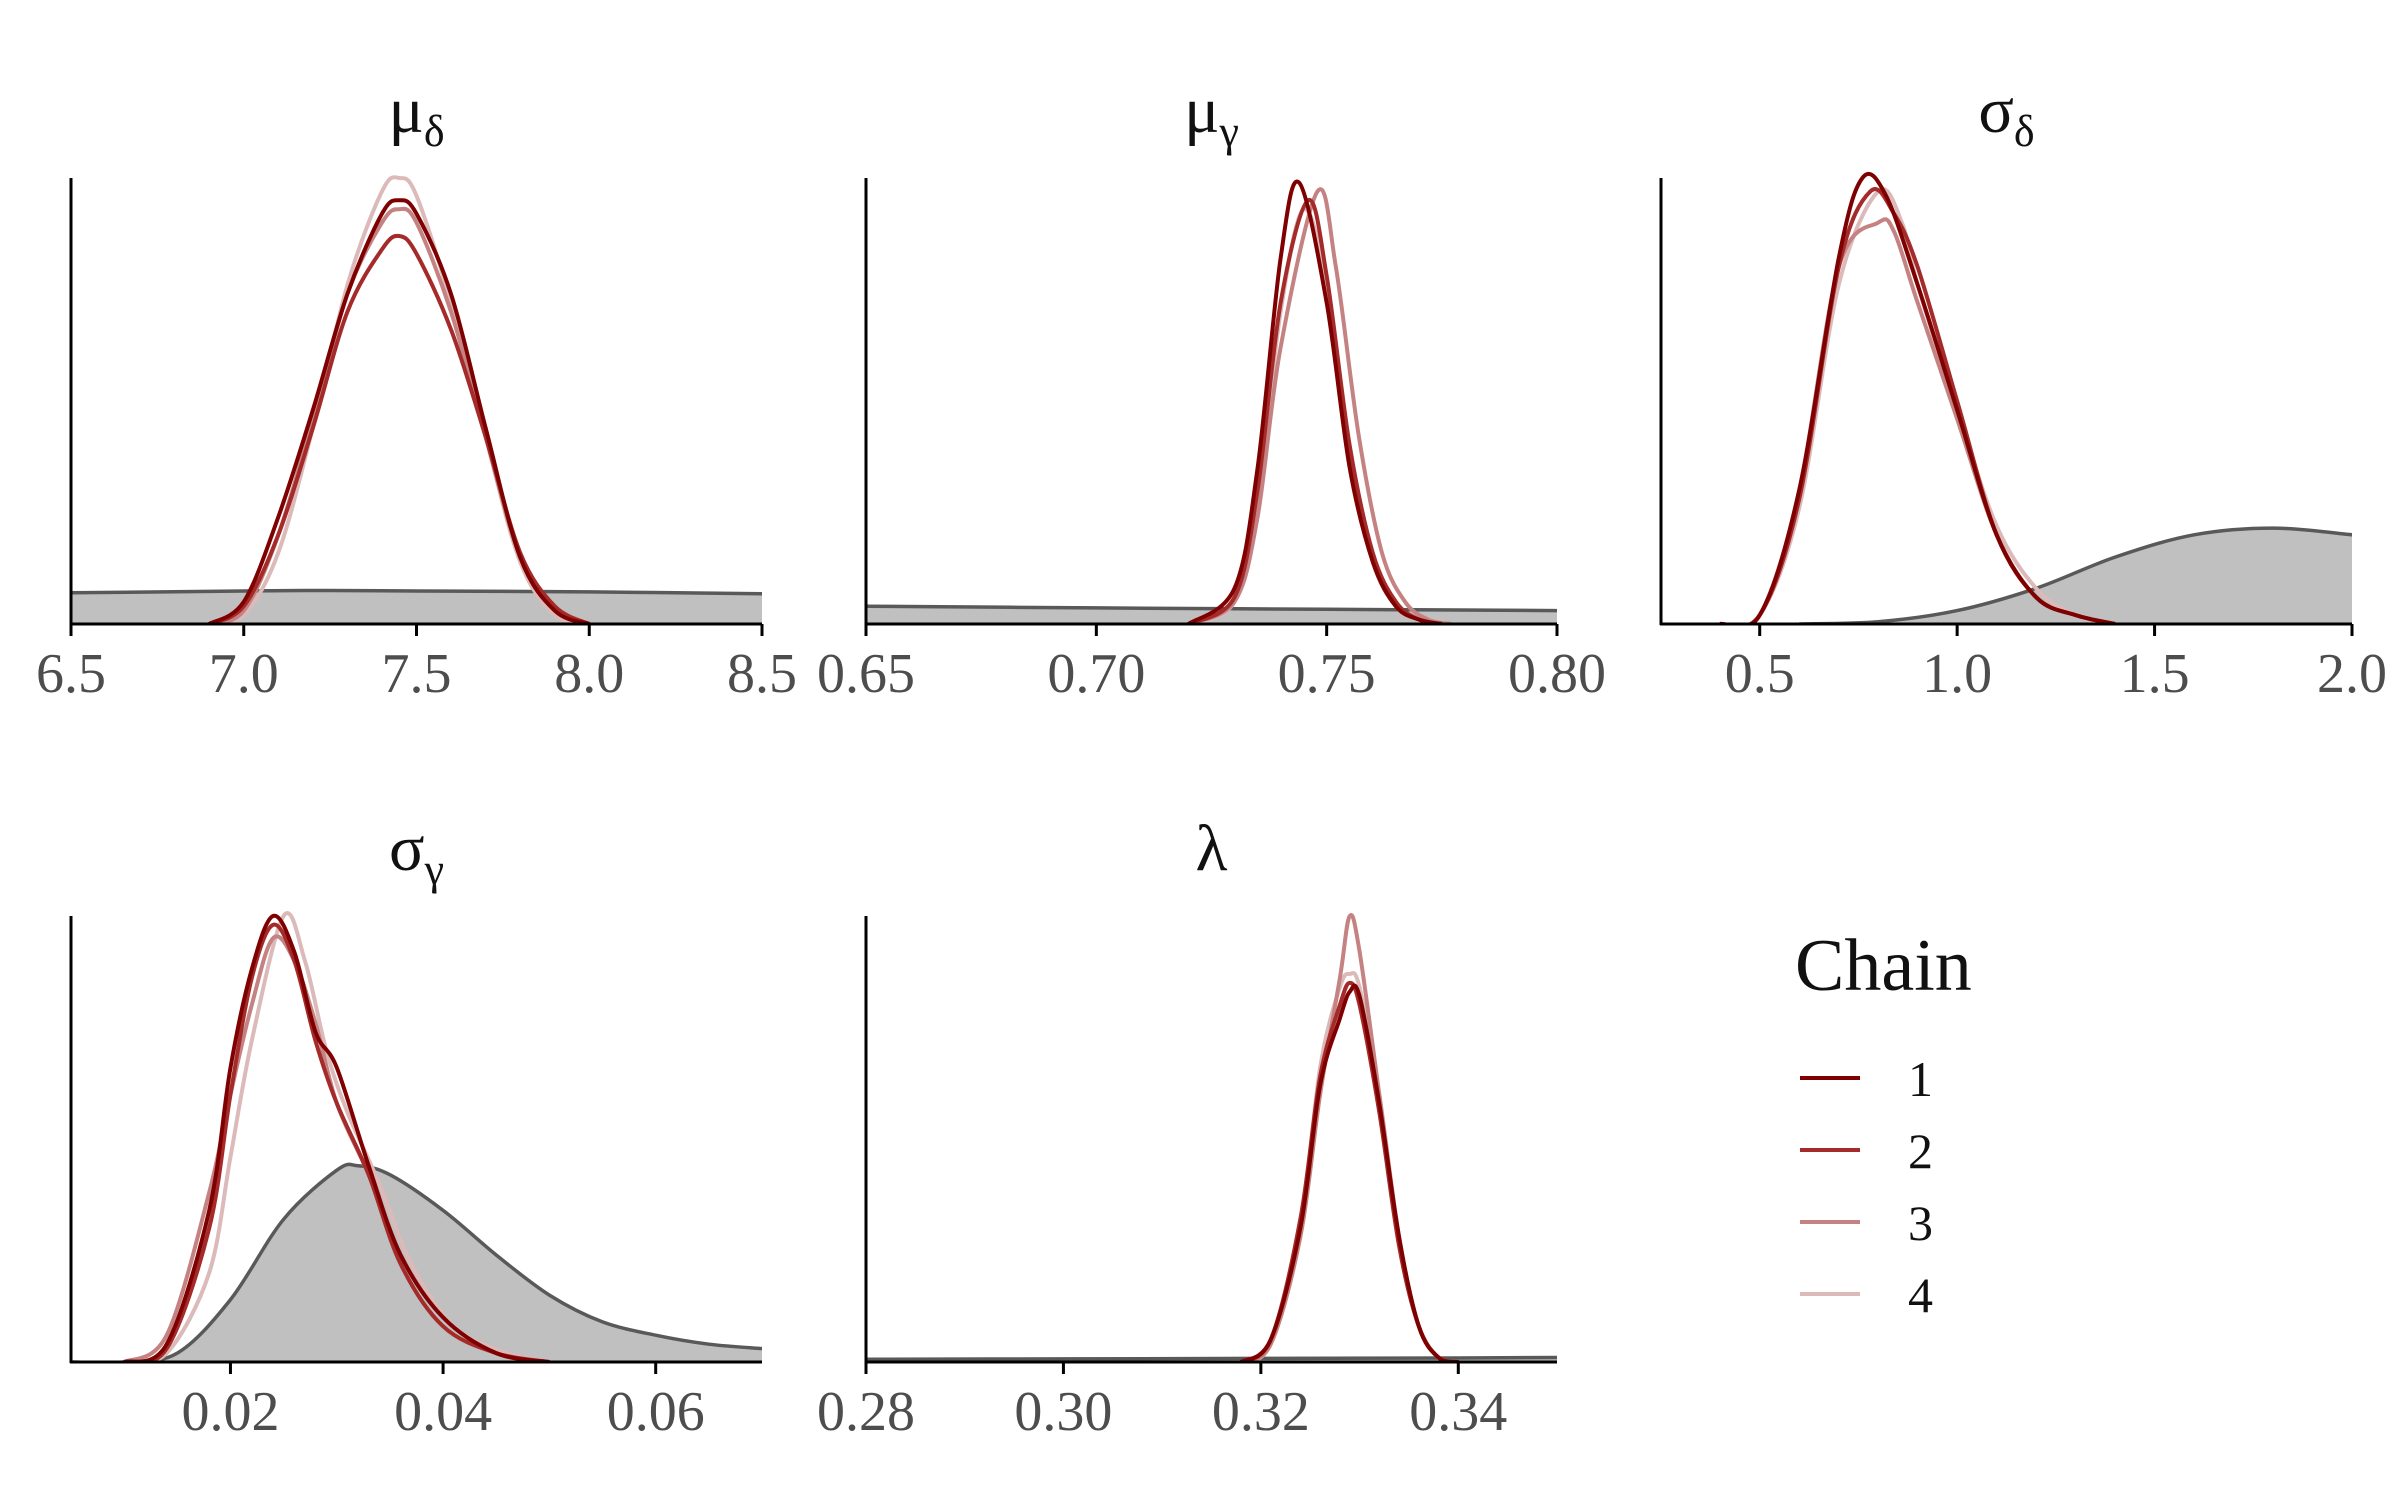  Describe the element at coordinates (866, 1412) in the screenshot. I see `x-tick-label: 0.28` at that location.